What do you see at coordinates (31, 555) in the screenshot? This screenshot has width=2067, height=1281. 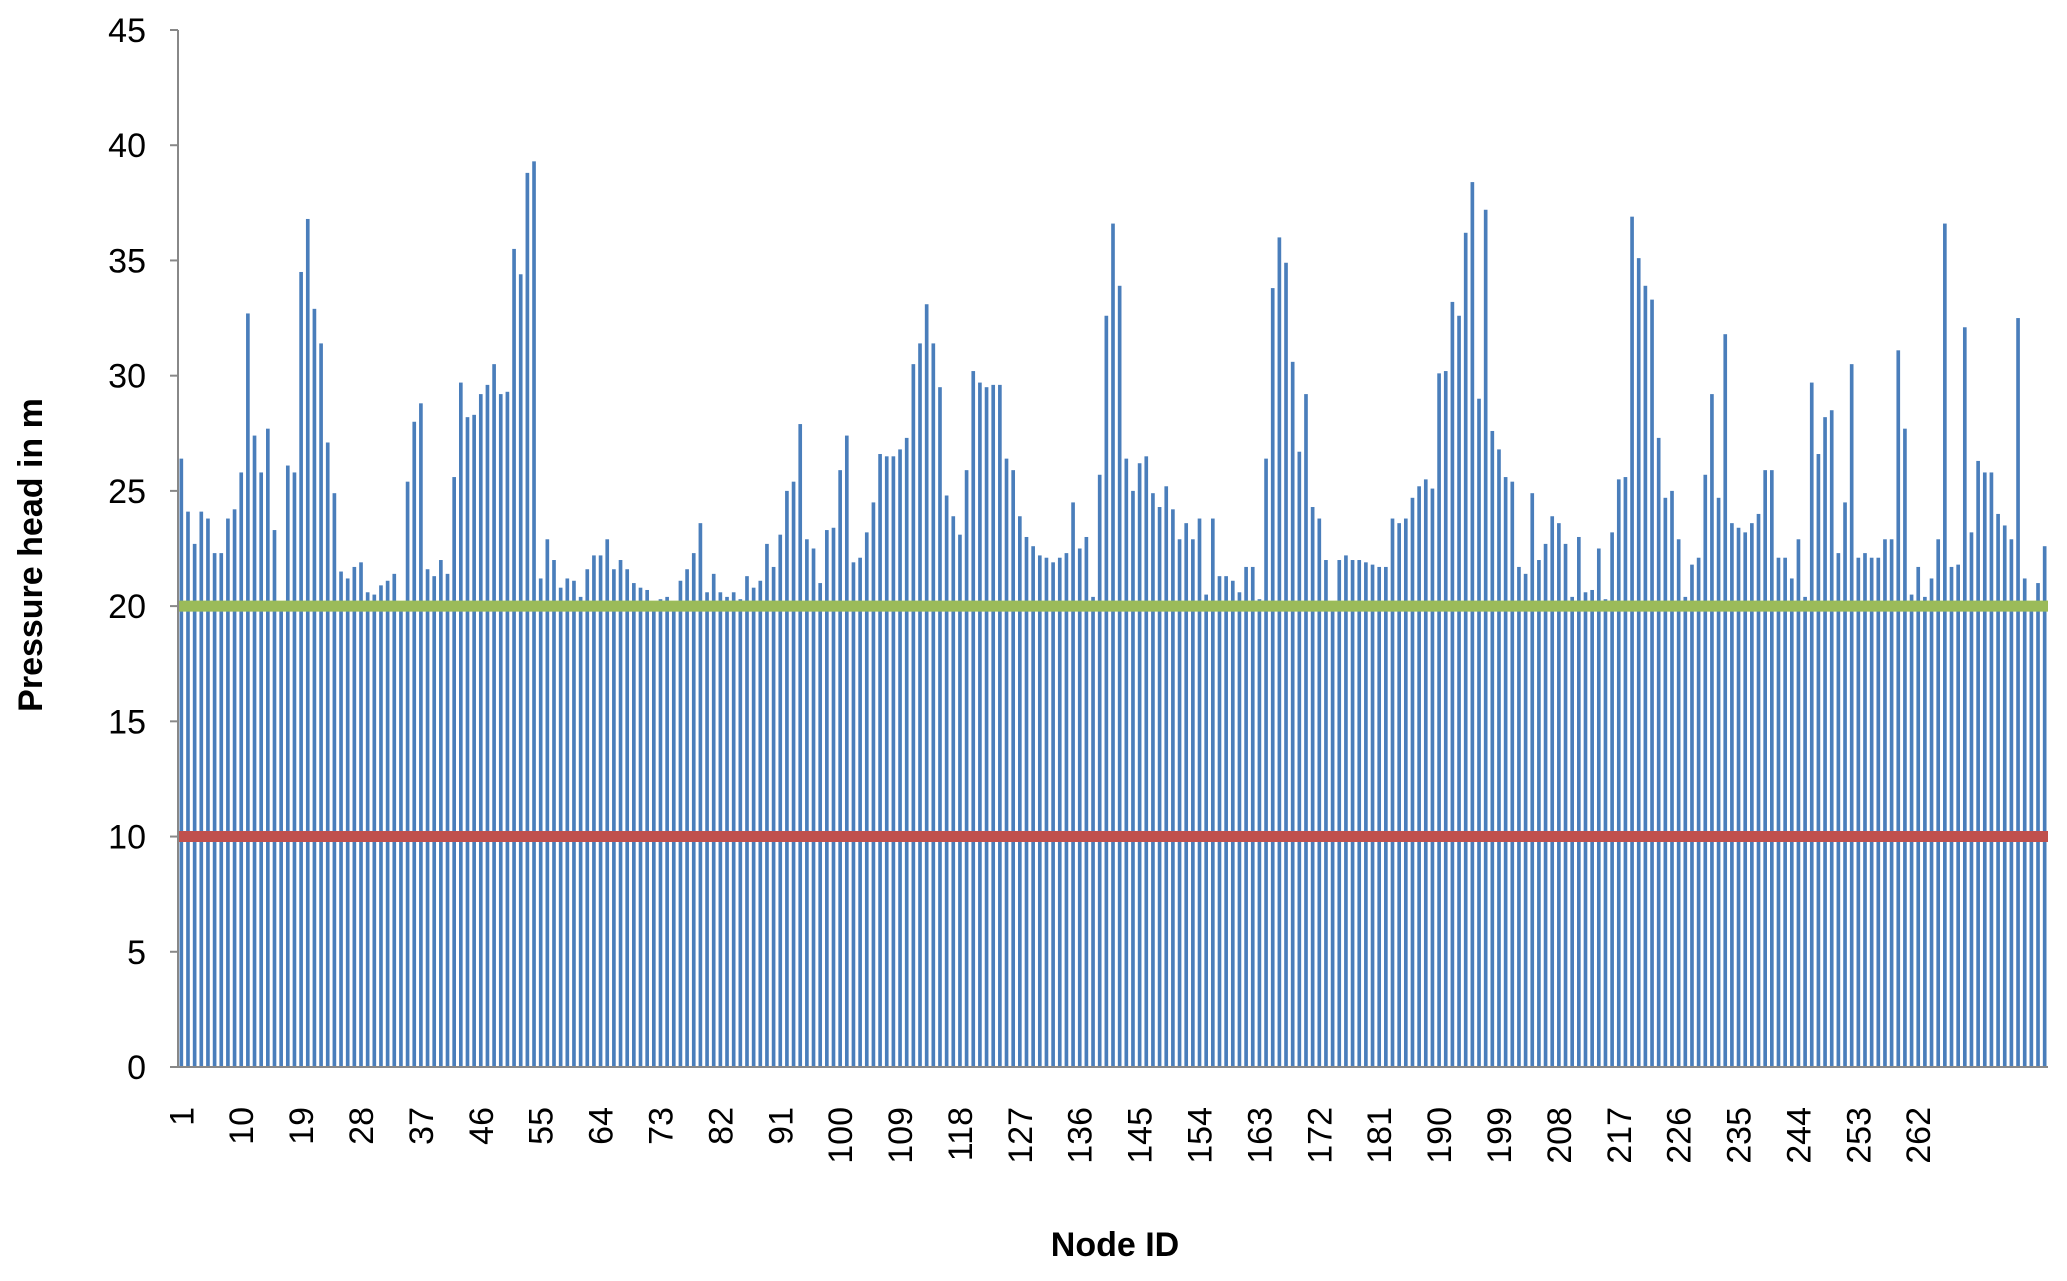 I see `y-axis-title: Pressure head in m` at bounding box center [31, 555].